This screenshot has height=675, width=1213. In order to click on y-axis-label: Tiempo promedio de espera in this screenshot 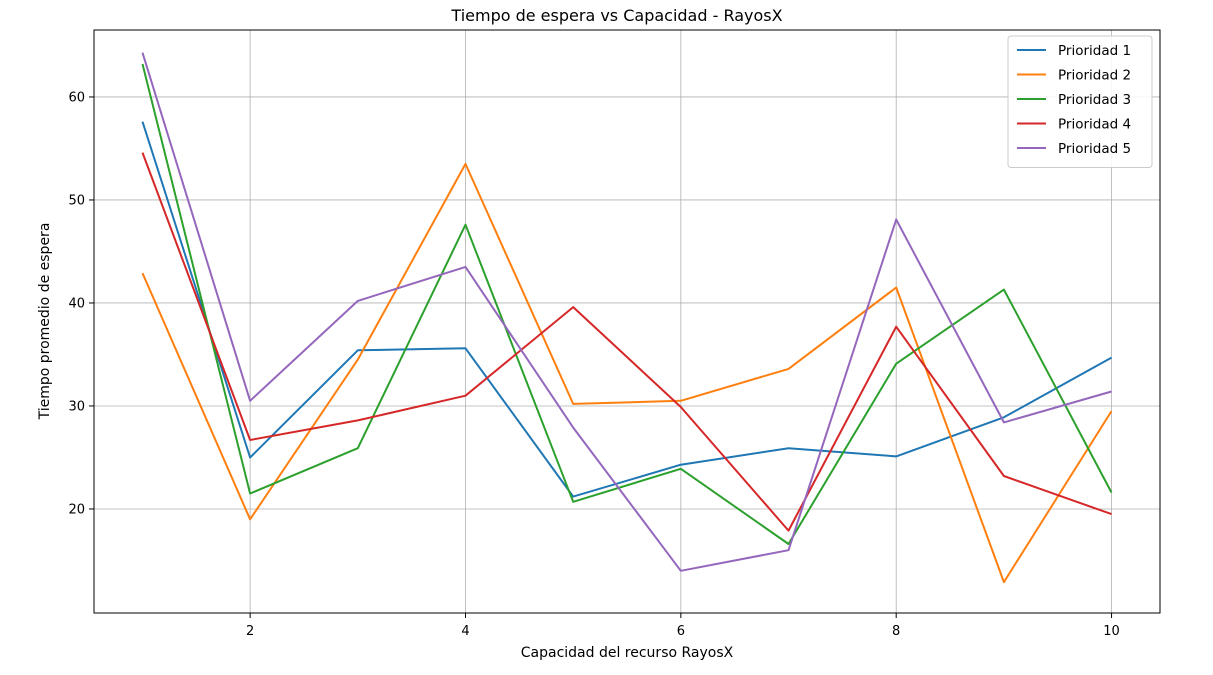, I will do `click(45, 322)`.